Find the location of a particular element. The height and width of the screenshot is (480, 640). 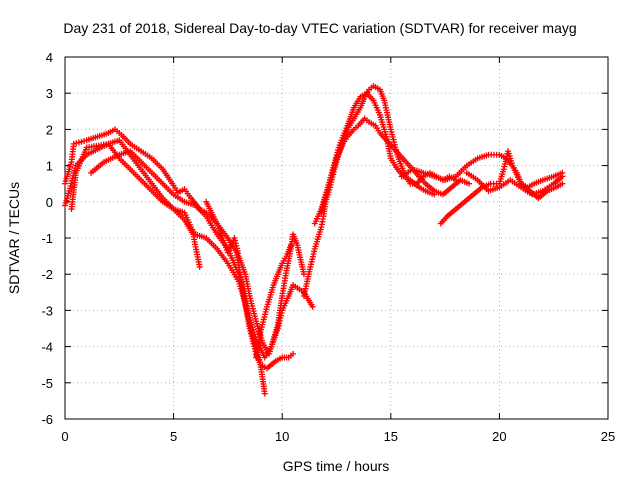

x-tick-label: 5 is located at coordinates (173, 436).